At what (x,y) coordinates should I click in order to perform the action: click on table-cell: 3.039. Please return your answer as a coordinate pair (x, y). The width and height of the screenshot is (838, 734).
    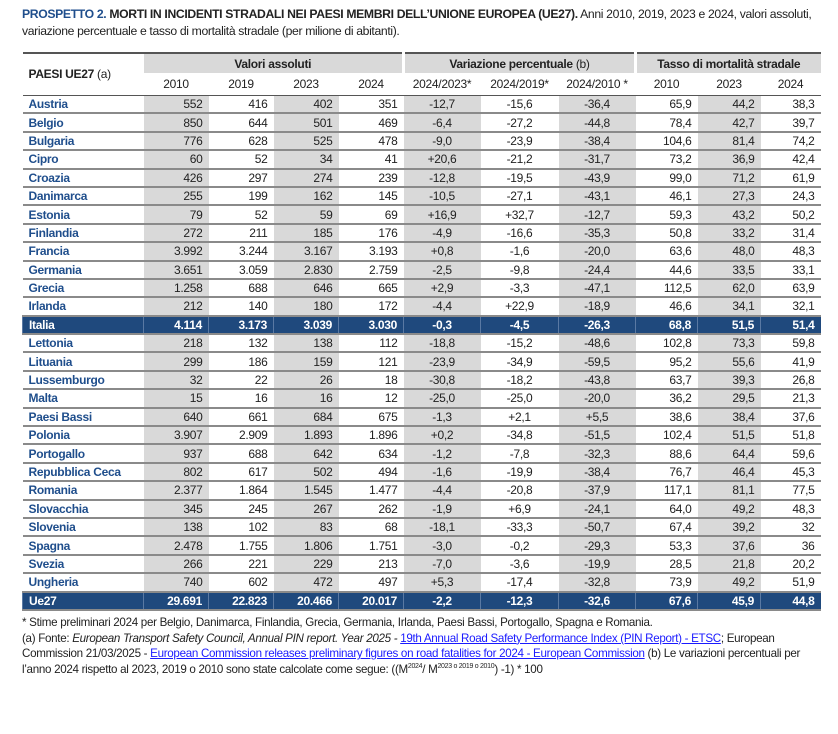
    Looking at the image, I should click on (306, 325).